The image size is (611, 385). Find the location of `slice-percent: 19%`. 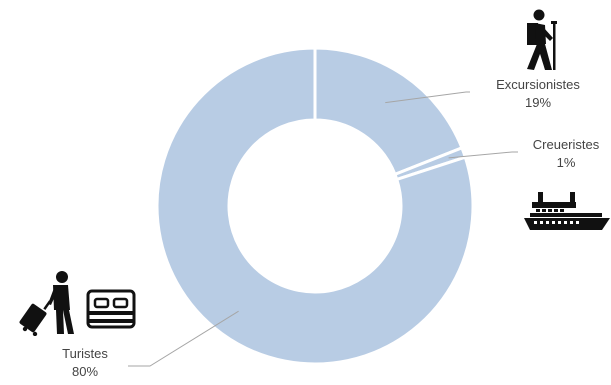

slice-percent: 19% is located at coordinates (538, 102).